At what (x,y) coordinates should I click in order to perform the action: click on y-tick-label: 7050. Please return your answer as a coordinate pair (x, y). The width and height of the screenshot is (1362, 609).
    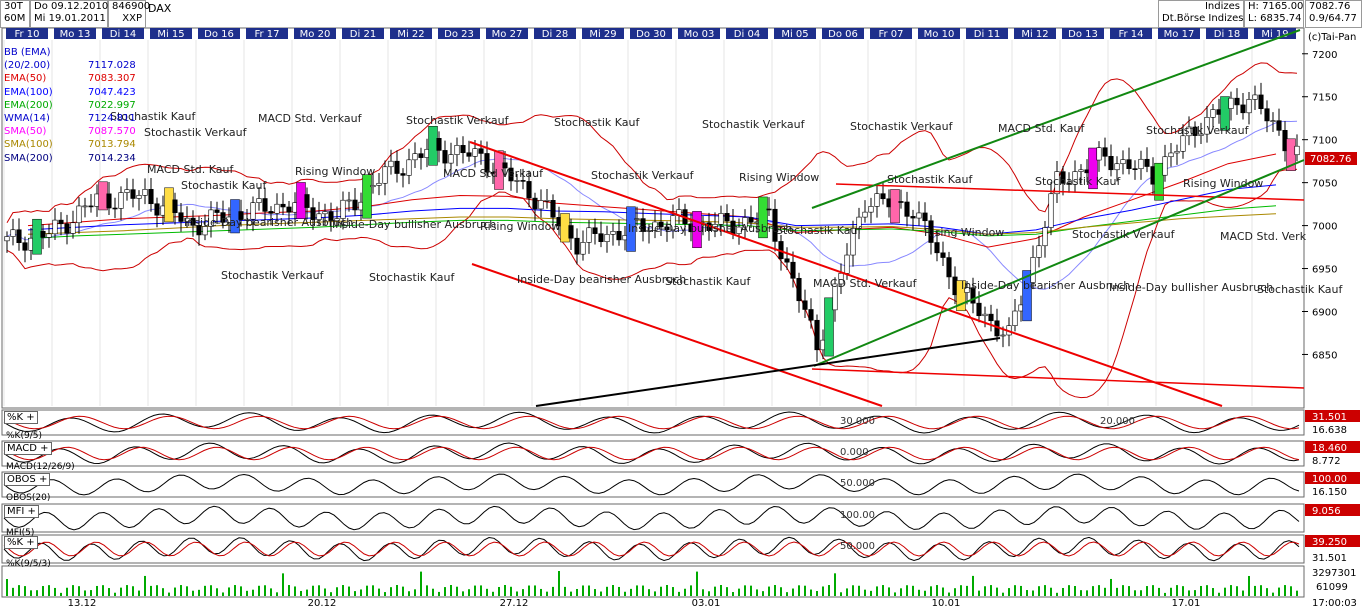
    Looking at the image, I should click on (1324, 184).